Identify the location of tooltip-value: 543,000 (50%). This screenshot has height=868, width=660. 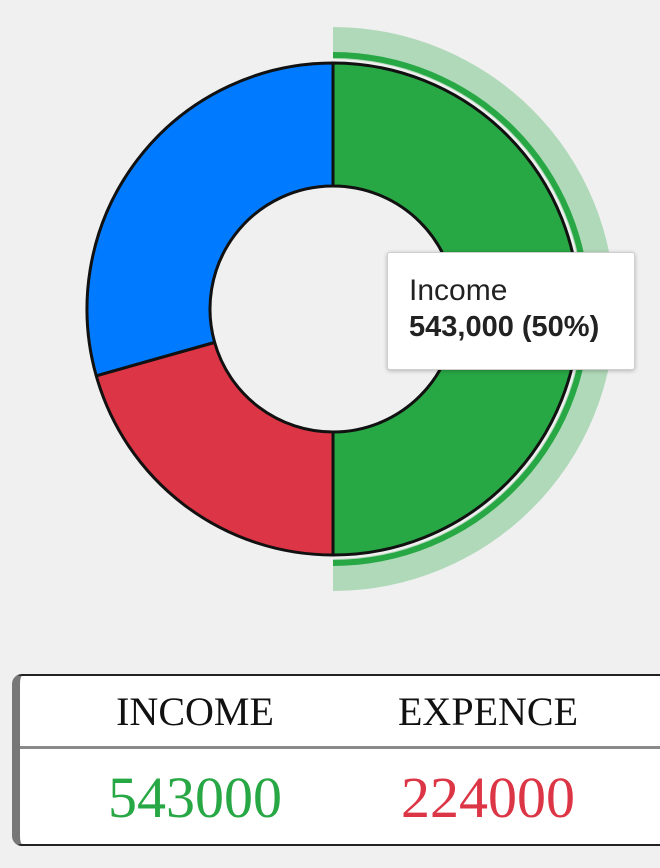
(504, 327).